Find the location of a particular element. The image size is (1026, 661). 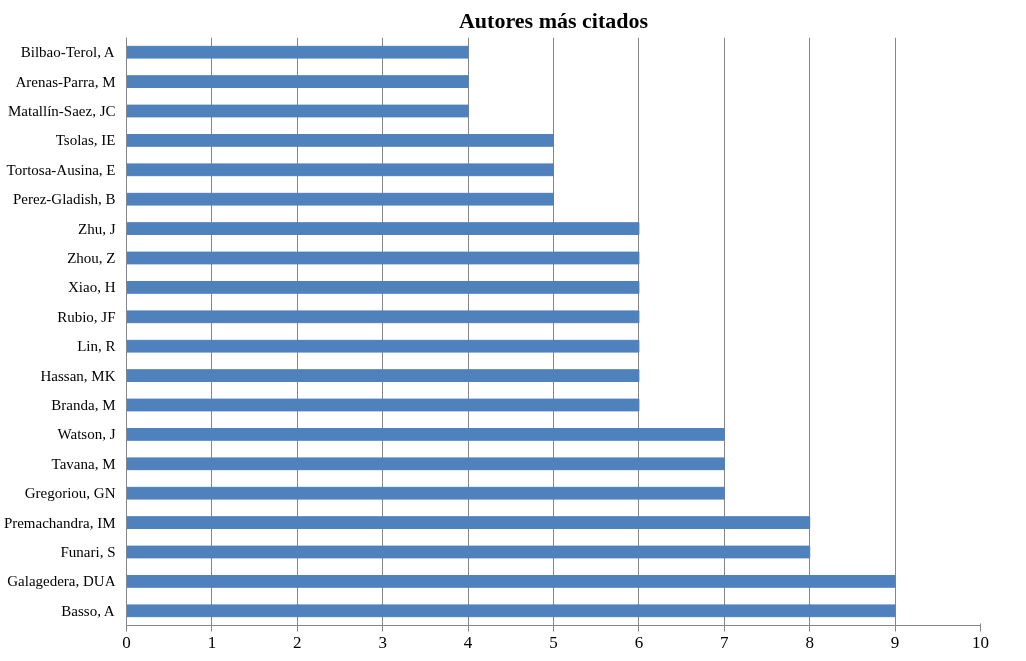

y-tick-label: Rubio, JF is located at coordinates (86, 316).